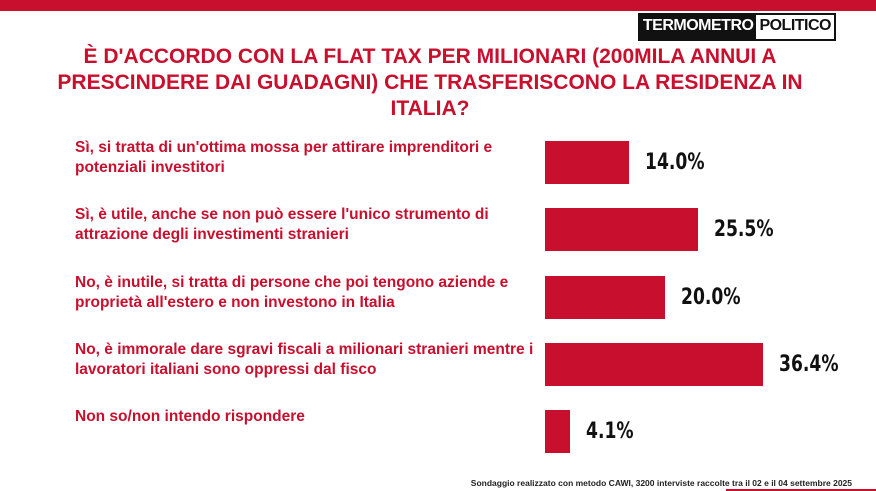  I want to click on value-label: 14.0%, so click(675, 162).